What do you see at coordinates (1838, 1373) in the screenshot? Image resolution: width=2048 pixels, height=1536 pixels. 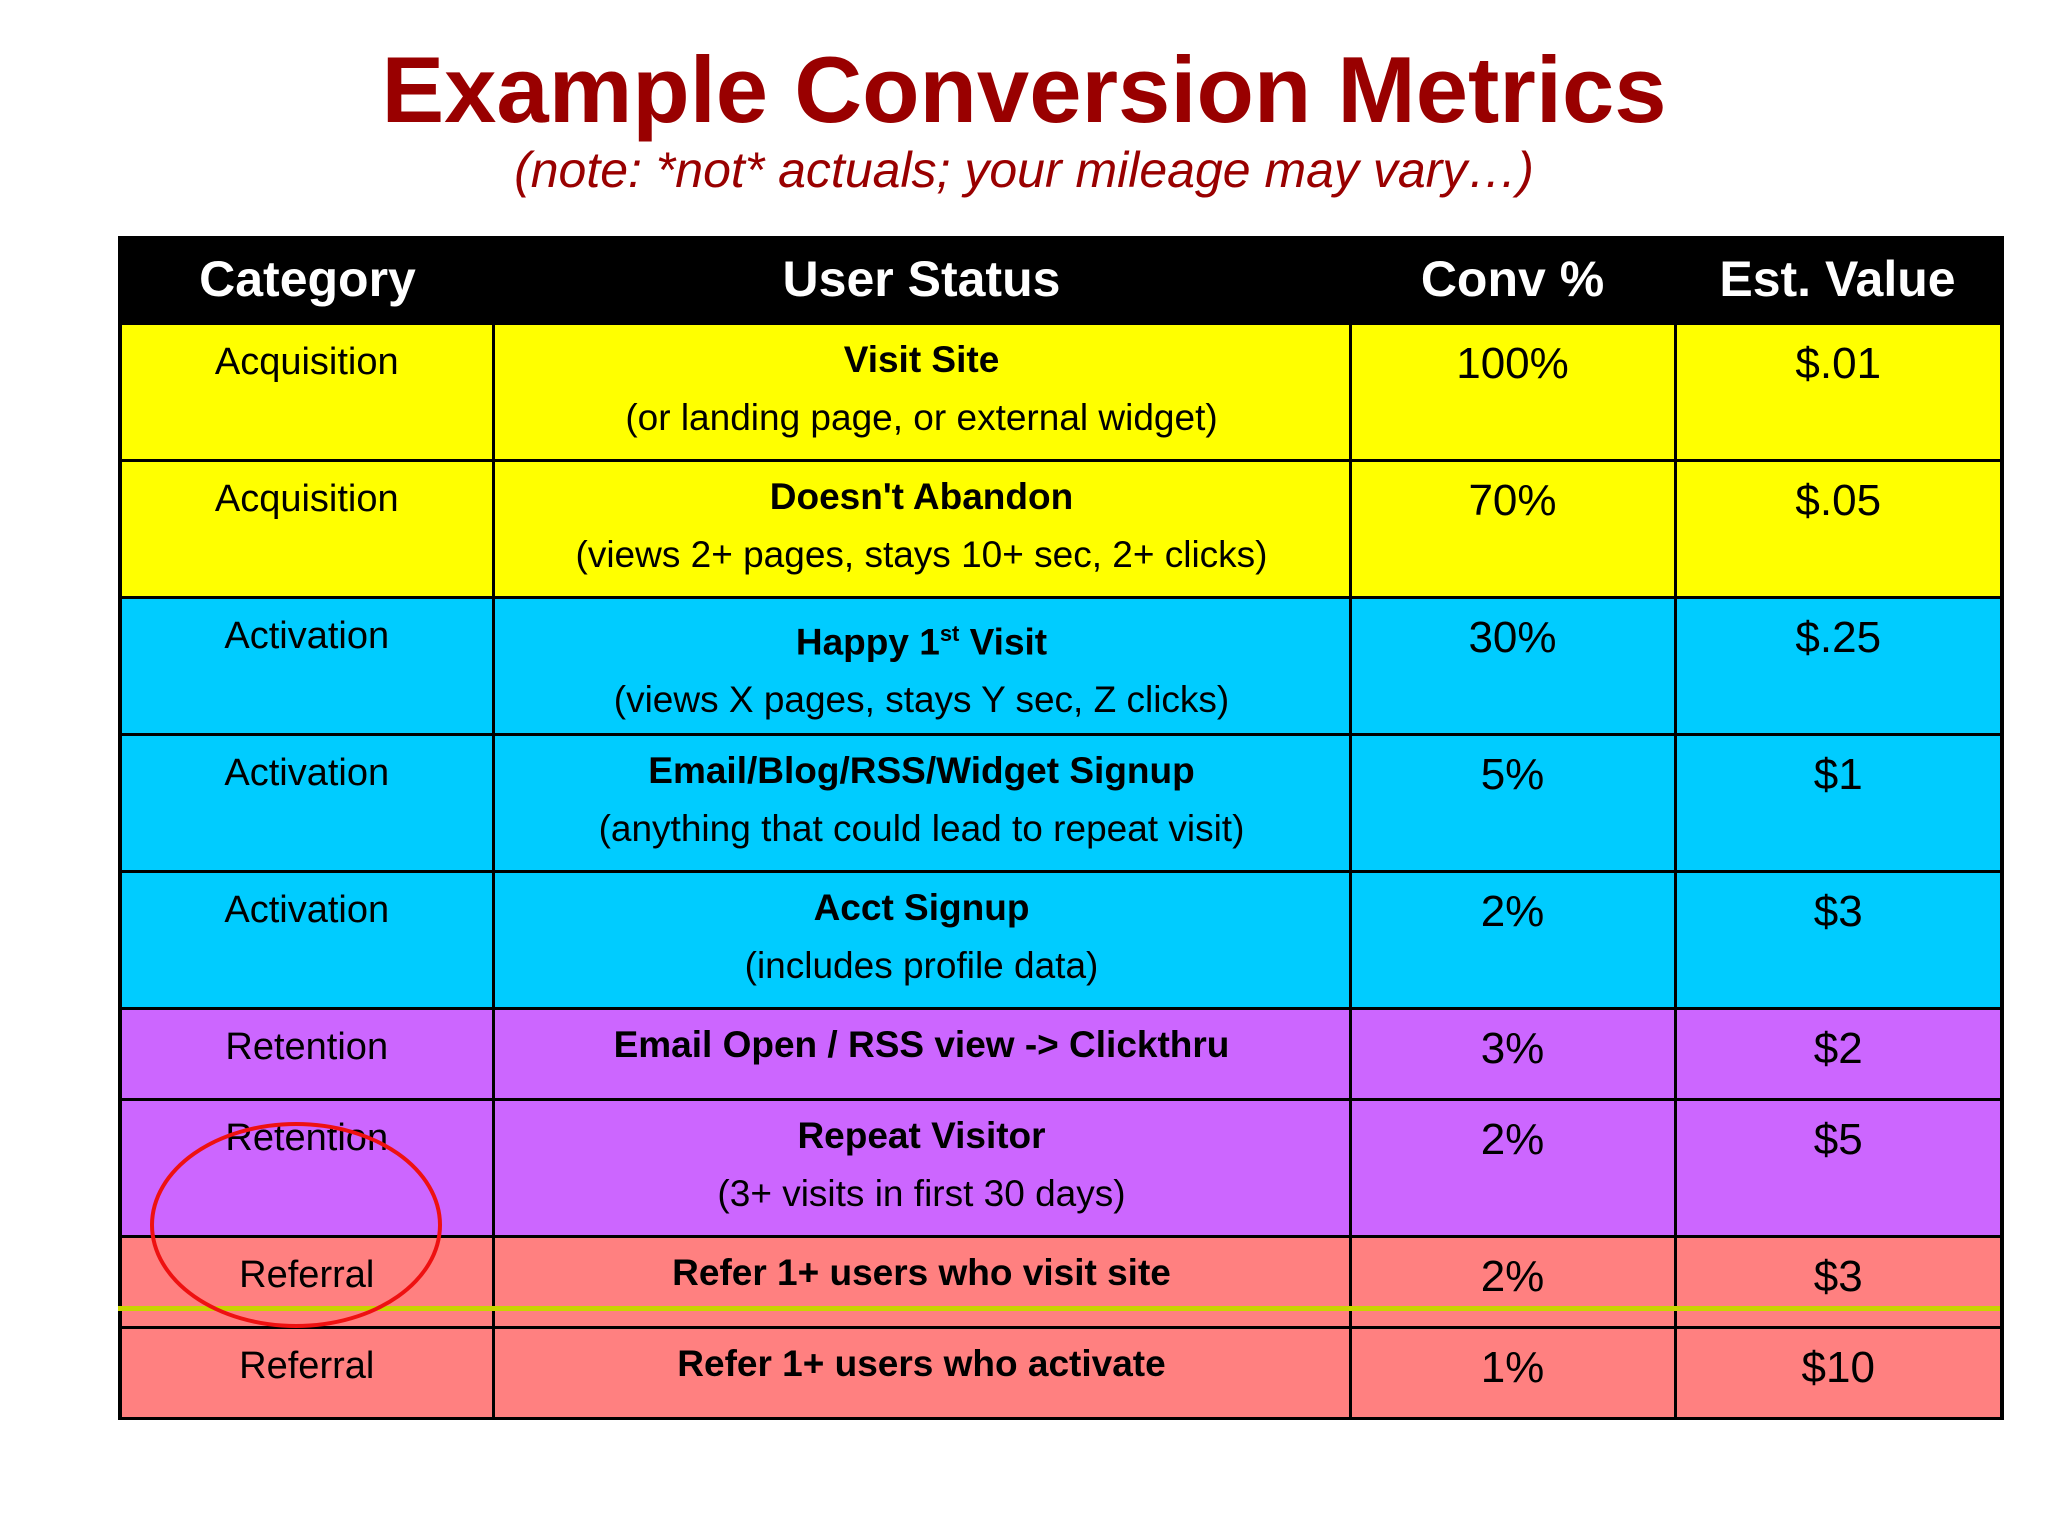 I see `est-value-cell: $10` at bounding box center [1838, 1373].